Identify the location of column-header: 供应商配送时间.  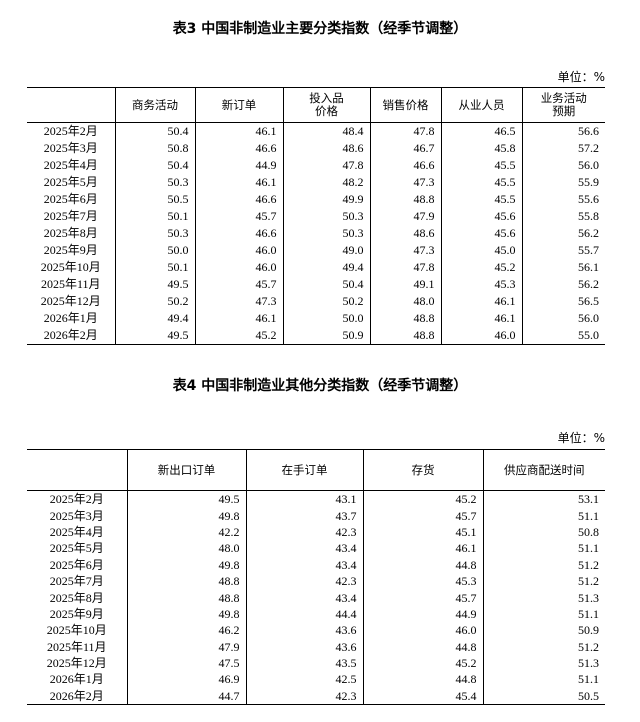
(543, 470).